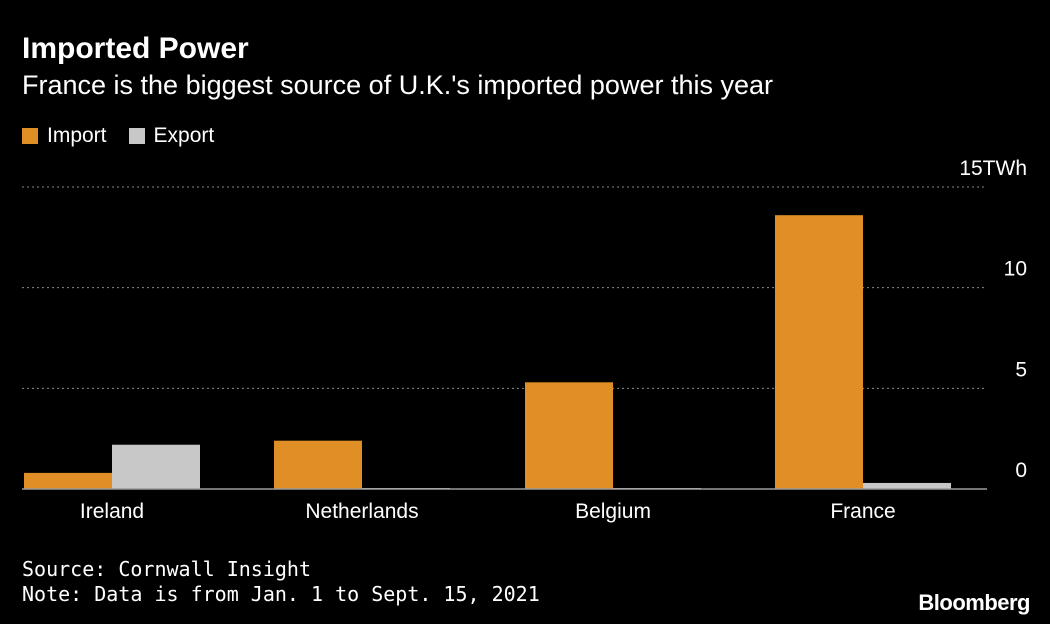 This screenshot has height=624, width=1050. What do you see at coordinates (136, 136) in the screenshot?
I see `legend-swatch-export` at bounding box center [136, 136].